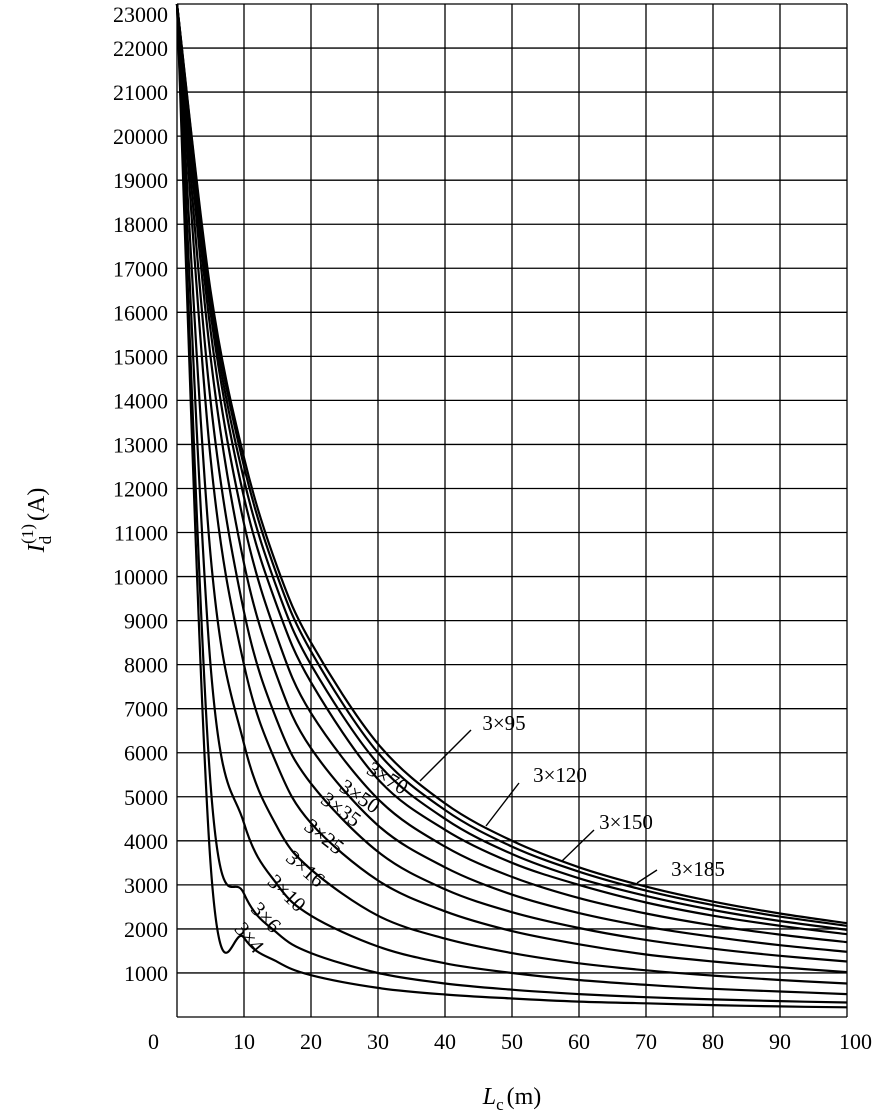 This screenshot has height=1115, width=874. I want to click on y-tick-label: 19000, so click(140, 180).